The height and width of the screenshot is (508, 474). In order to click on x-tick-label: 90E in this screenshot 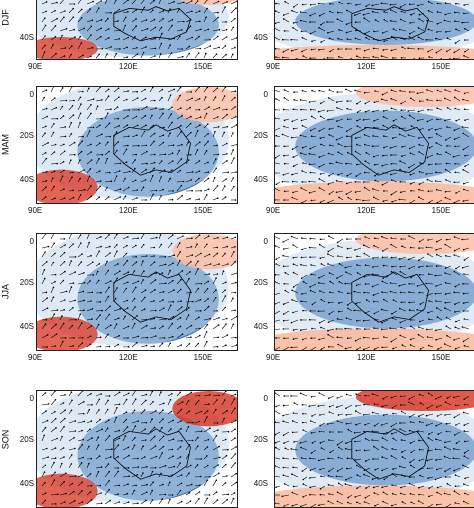, I will do `click(35, 67)`.